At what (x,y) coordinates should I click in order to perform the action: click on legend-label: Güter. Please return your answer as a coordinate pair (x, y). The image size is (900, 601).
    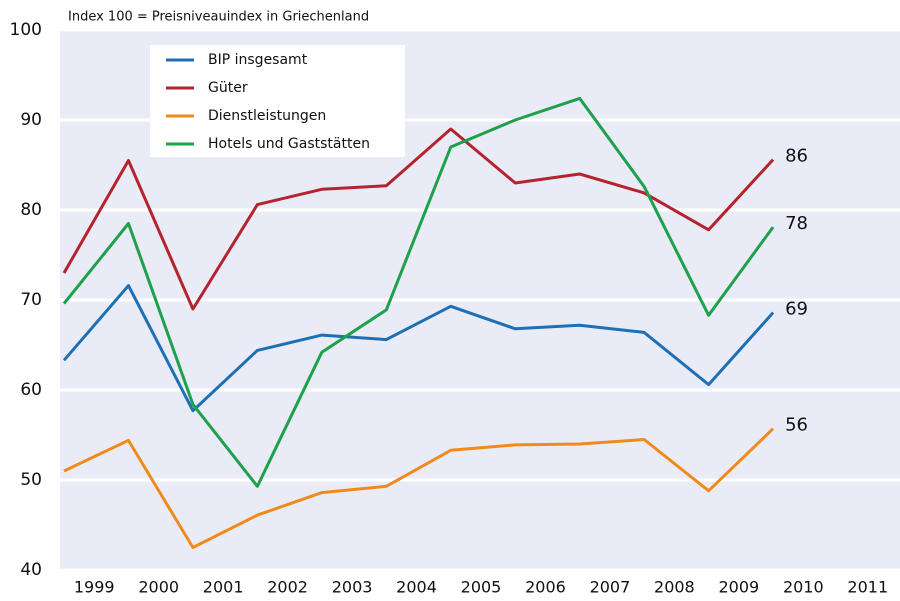
    Looking at the image, I should click on (228, 88).